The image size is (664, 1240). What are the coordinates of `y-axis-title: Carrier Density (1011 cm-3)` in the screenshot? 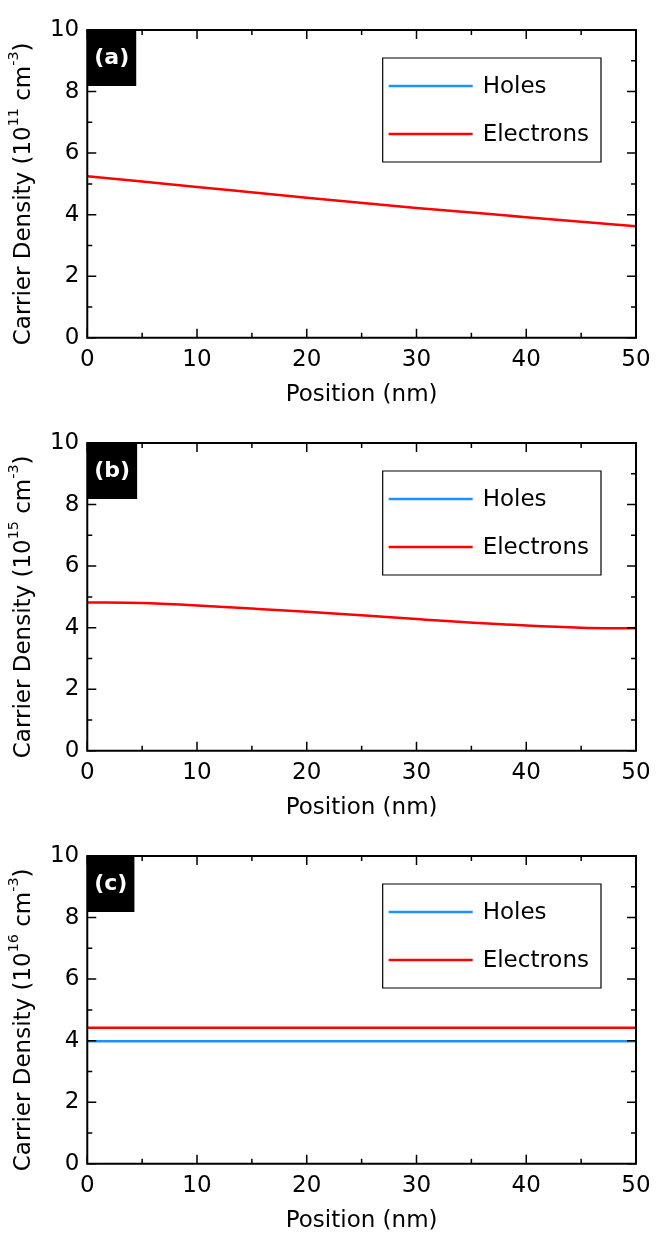 It's located at (20, 194).